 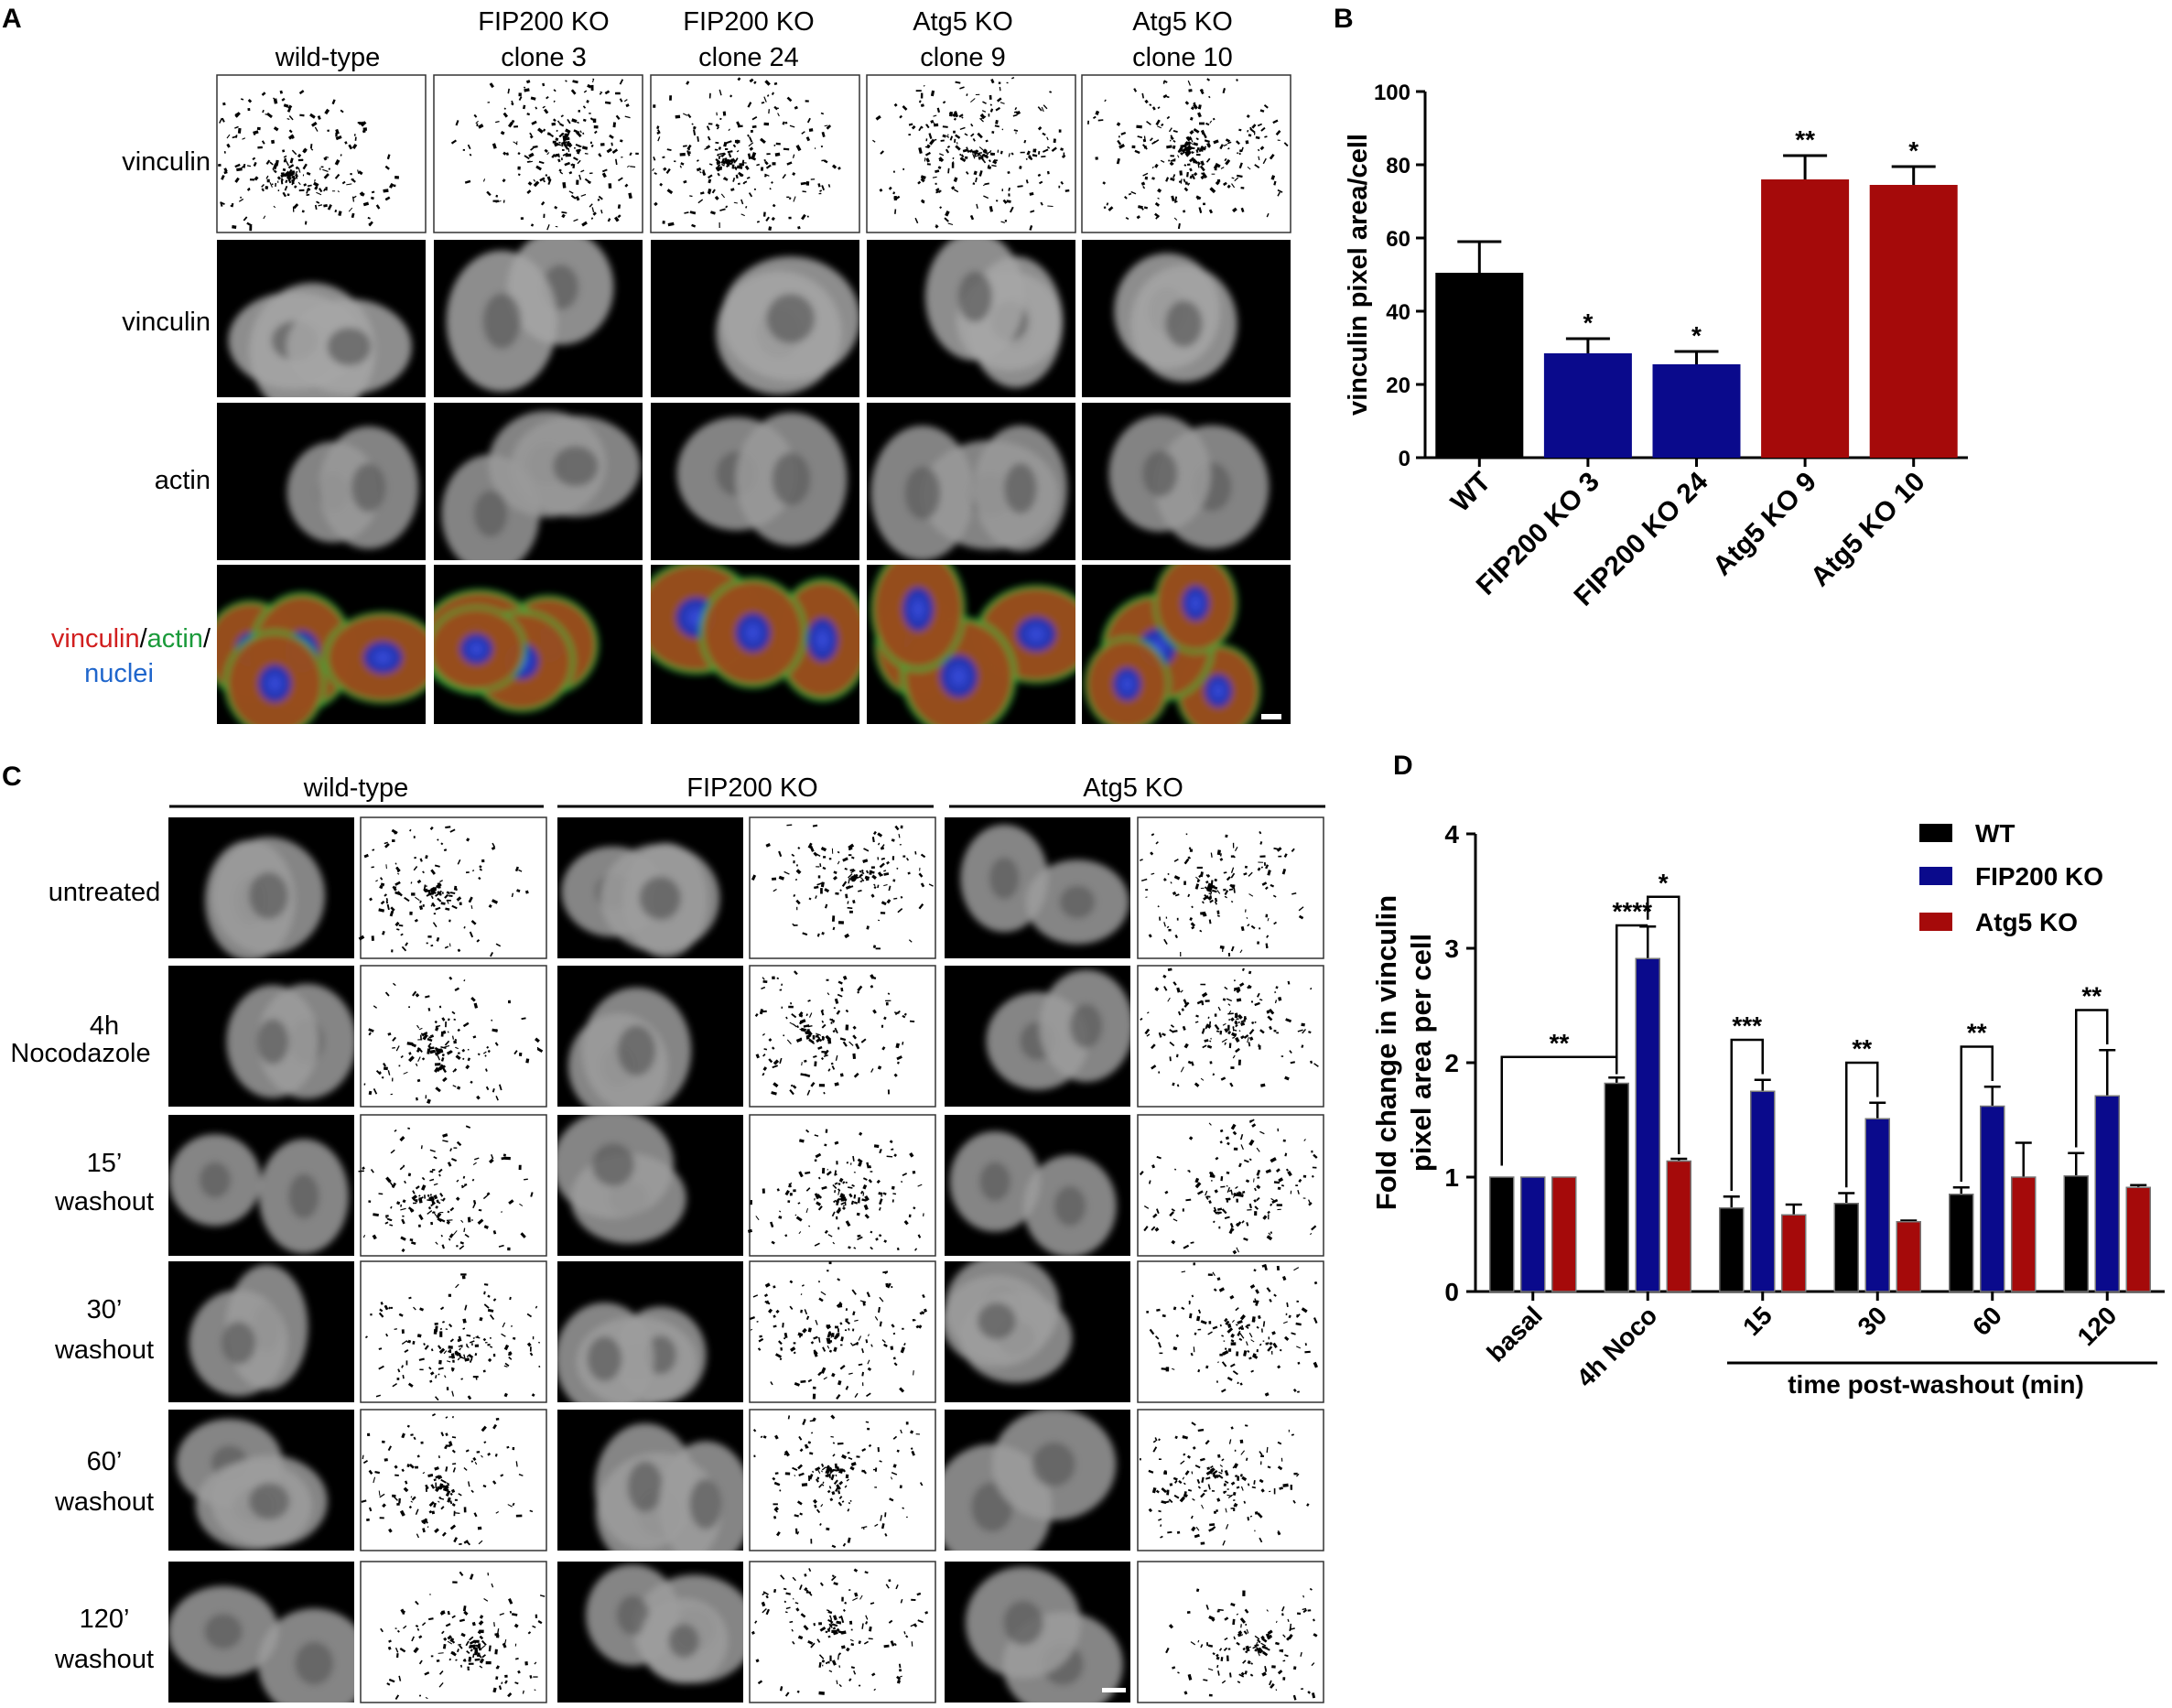 I want to click on legend-swatch-wt, so click(x=1935, y=833).